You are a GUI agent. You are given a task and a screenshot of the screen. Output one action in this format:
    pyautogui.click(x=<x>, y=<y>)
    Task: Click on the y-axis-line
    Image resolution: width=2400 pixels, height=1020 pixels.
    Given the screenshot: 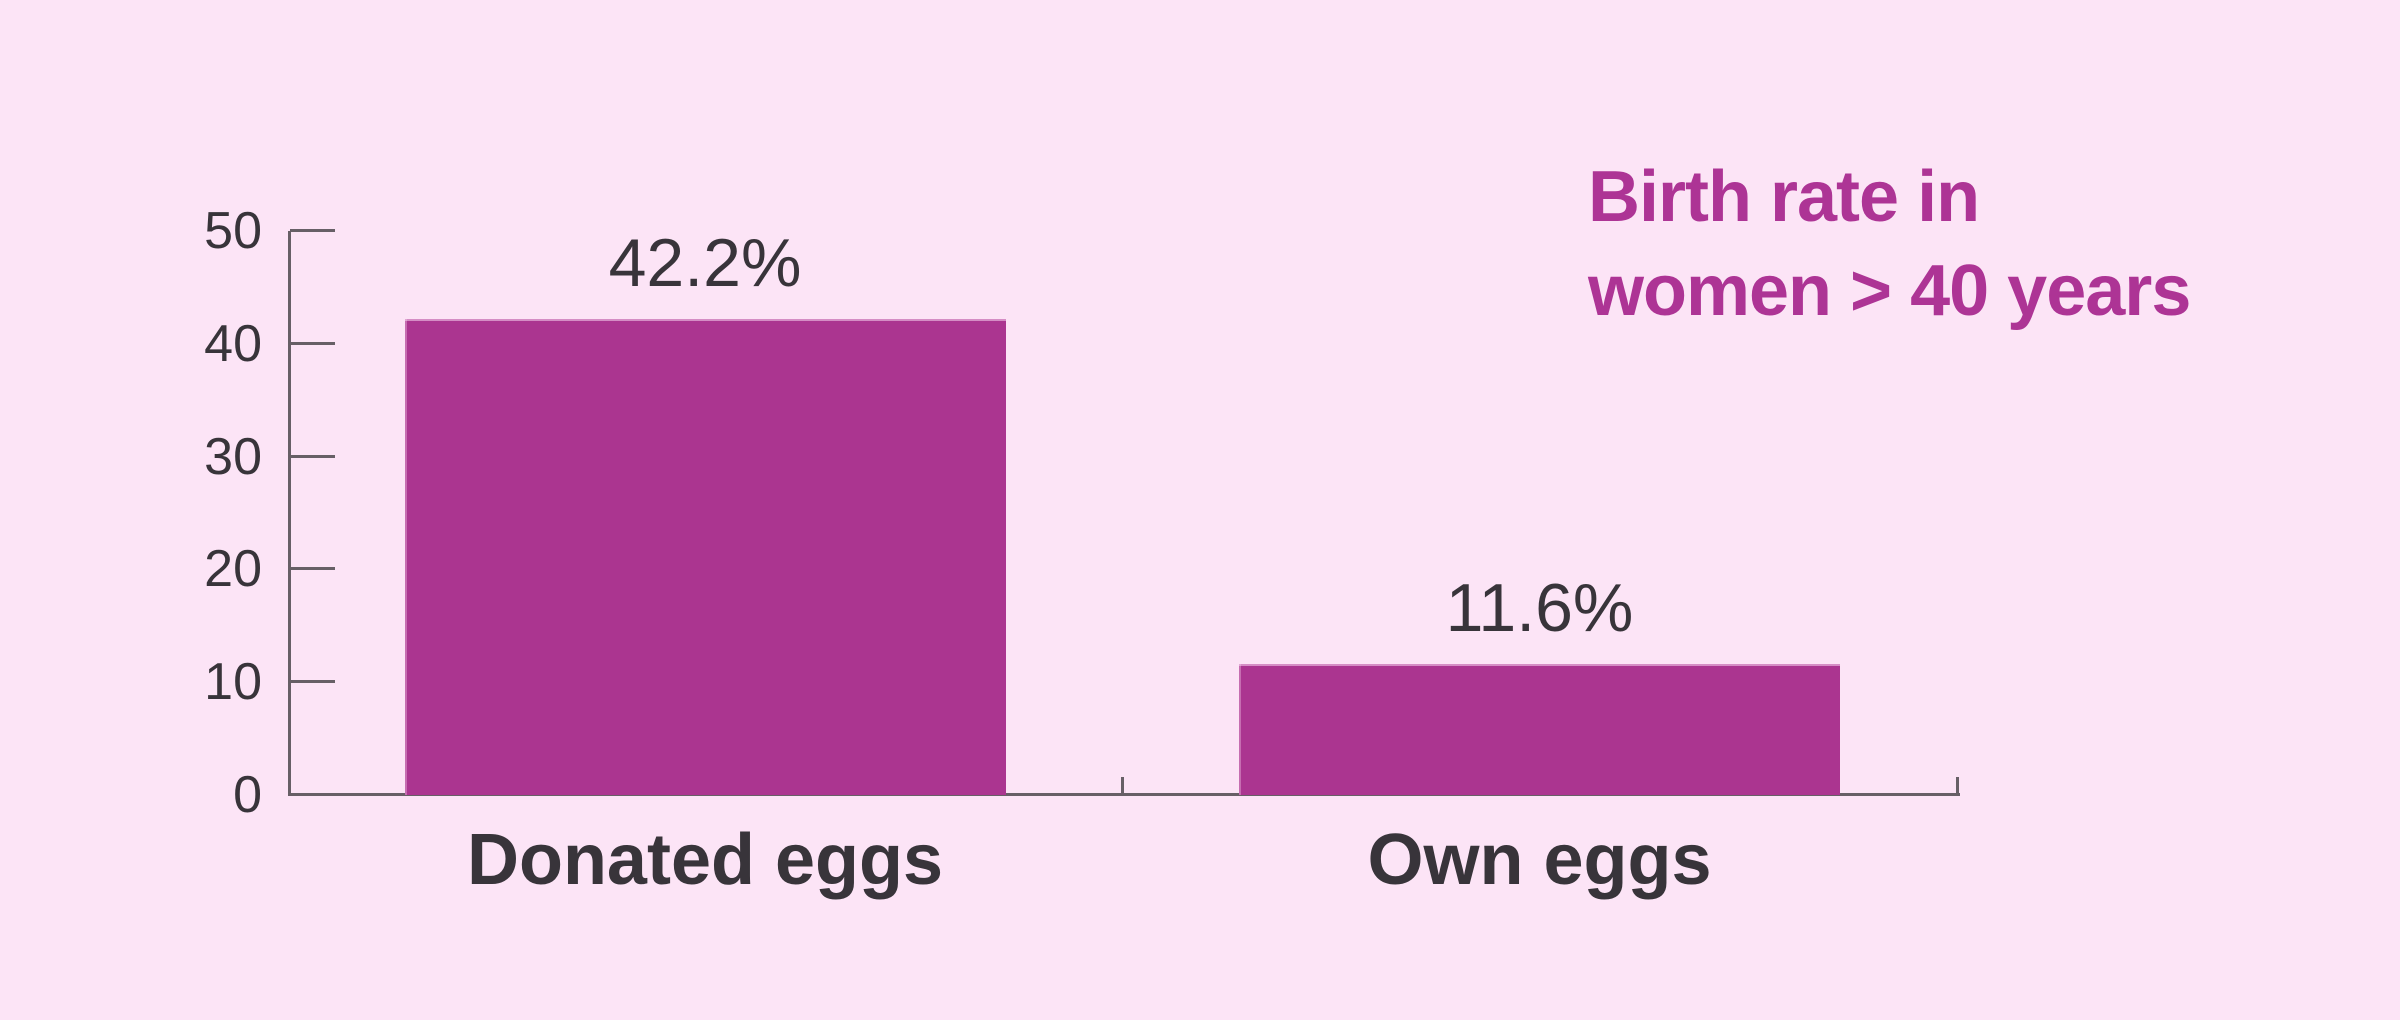 What is the action you would take?
    pyautogui.click(x=289, y=513)
    